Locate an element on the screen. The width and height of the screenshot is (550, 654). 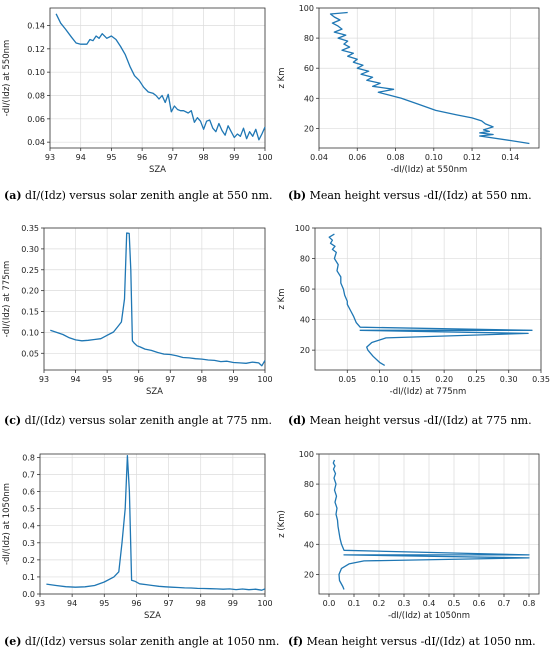
y-tick-label: 0.08 is located at coordinates (36, 96).